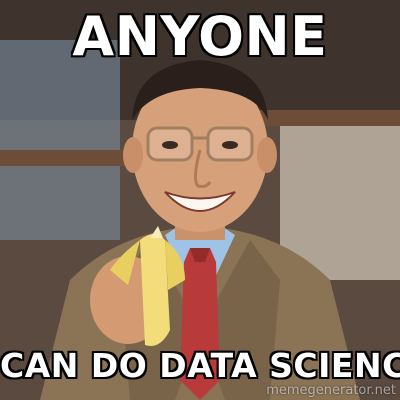 This screenshot has width=400, height=400. What do you see at coordinates (155, 290) in the screenshot?
I see `banana` at bounding box center [155, 290].